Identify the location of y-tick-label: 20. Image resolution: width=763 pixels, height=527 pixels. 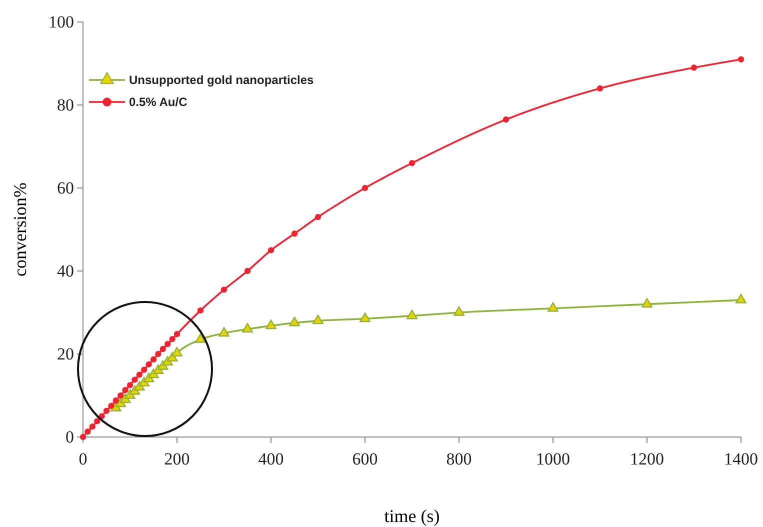
(65, 354).